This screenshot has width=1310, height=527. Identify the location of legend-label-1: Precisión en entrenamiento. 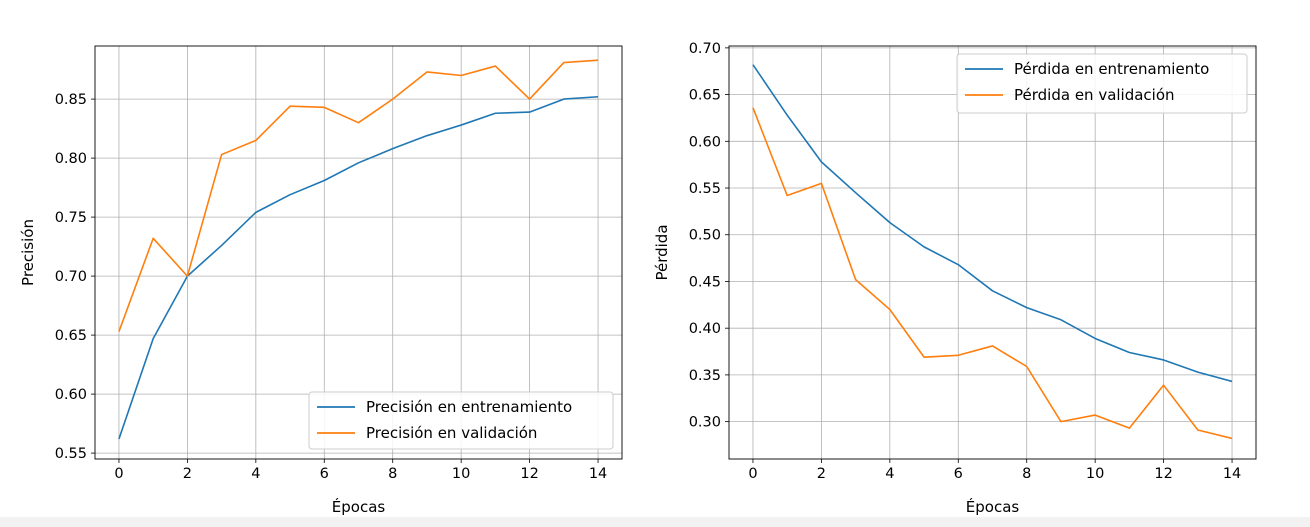
(469, 407).